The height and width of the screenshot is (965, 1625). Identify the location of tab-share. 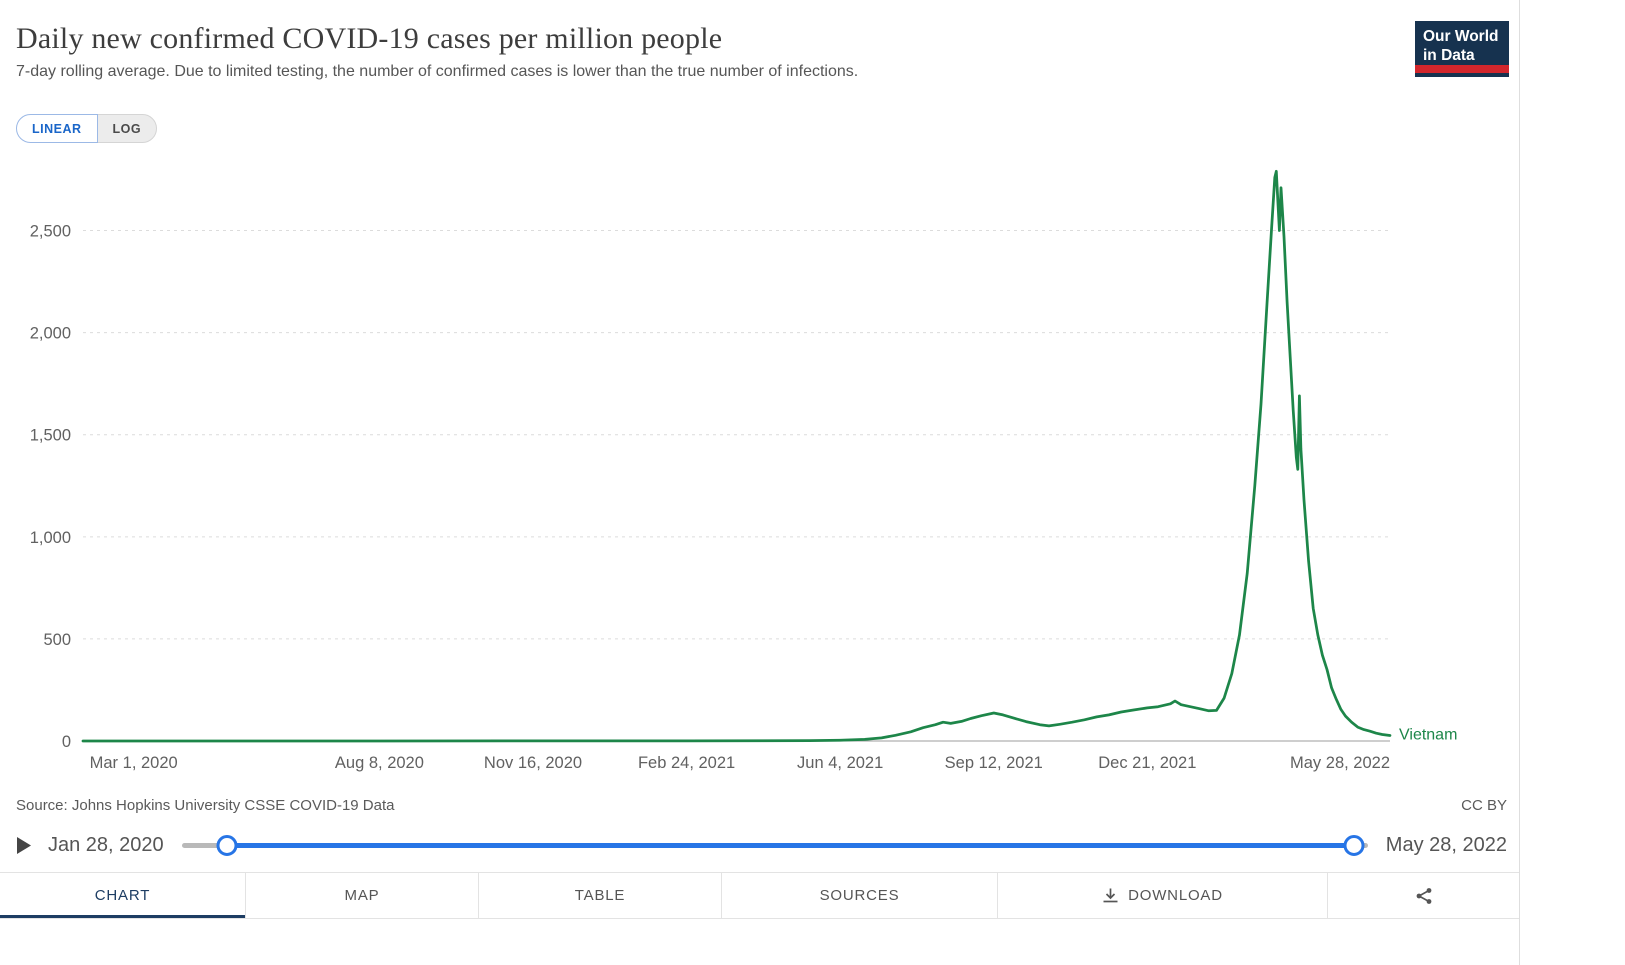
(1423, 895).